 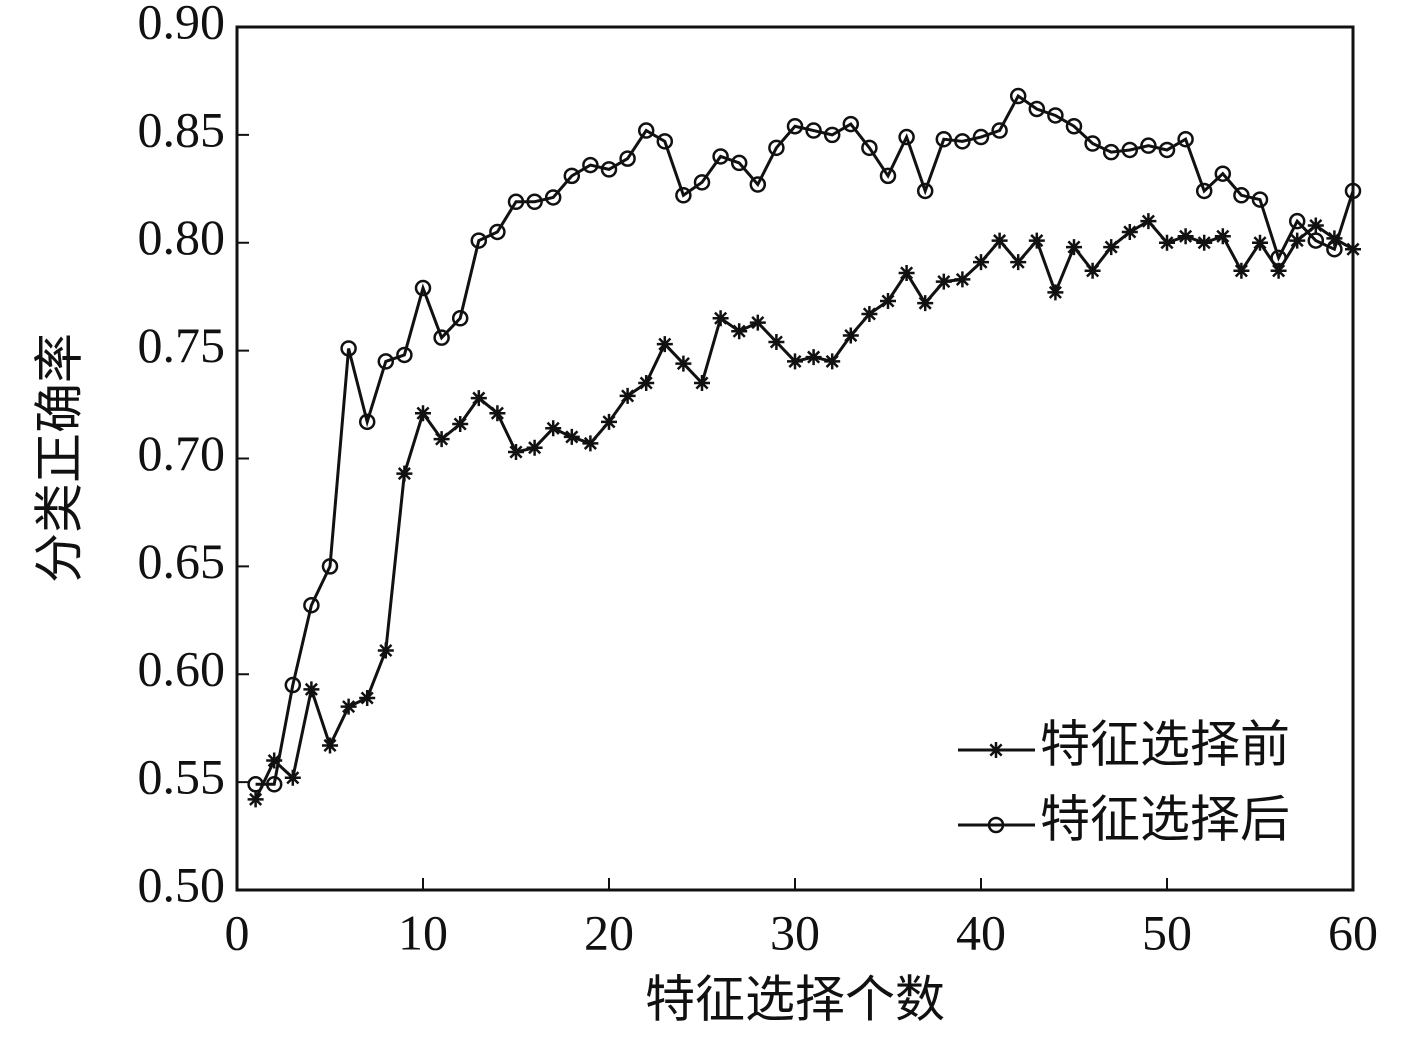 What do you see at coordinates (1353, 932) in the screenshot?
I see `x-tick-label: 60` at bounding box center [1353, 932].